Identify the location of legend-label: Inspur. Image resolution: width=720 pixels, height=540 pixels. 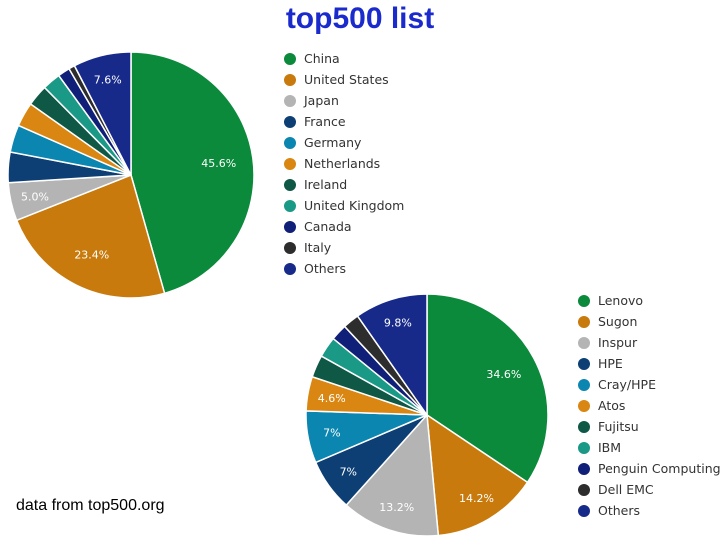
(618, 342).